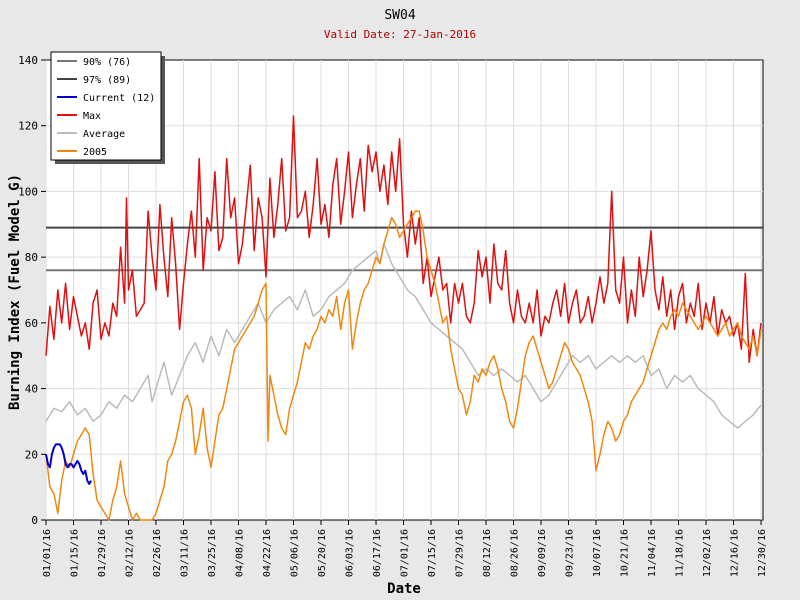  I want to click on x-tick-label: 01/29/16, so click(102, 553).